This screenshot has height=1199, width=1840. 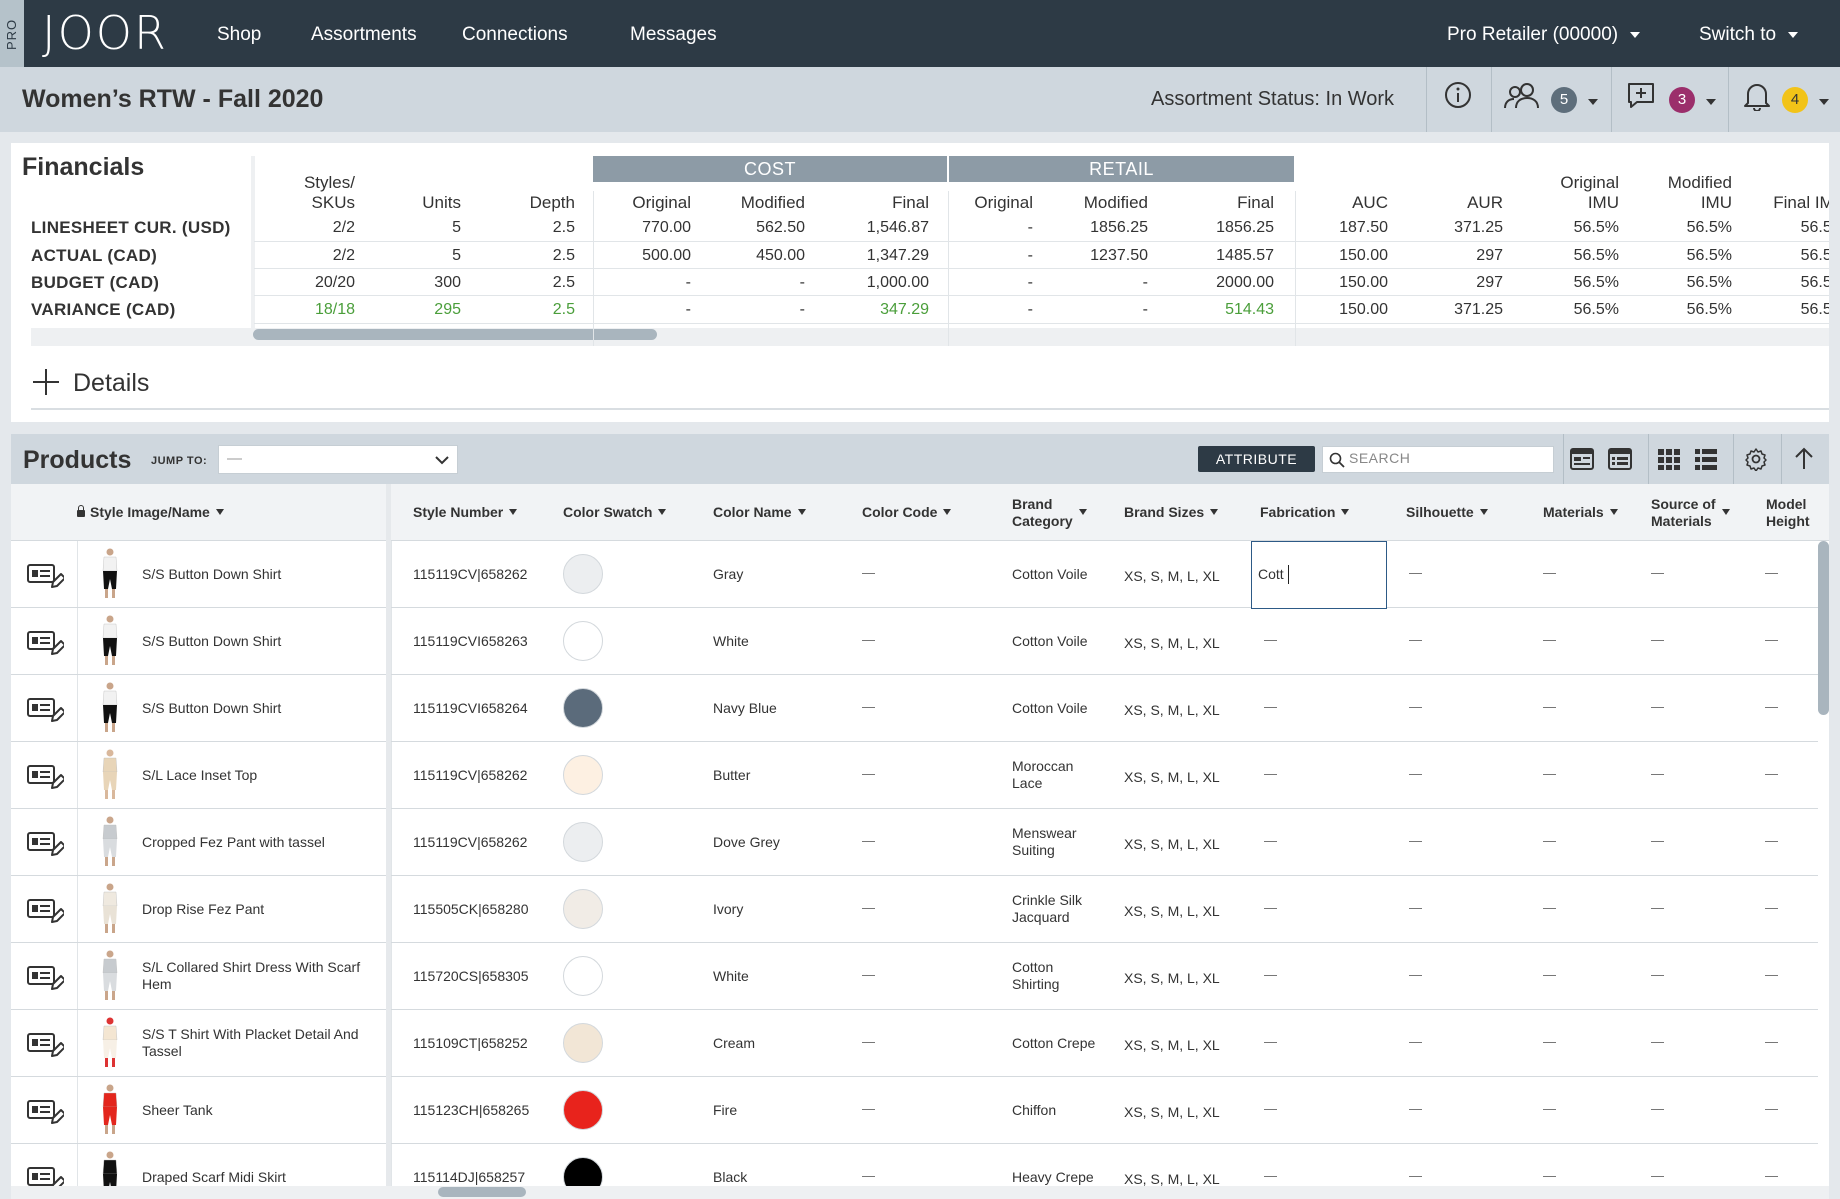 What do you see at coordinates (1582, 461) in the screenshot?
I see `card-view-icon` at bounding box center [1582, 461].